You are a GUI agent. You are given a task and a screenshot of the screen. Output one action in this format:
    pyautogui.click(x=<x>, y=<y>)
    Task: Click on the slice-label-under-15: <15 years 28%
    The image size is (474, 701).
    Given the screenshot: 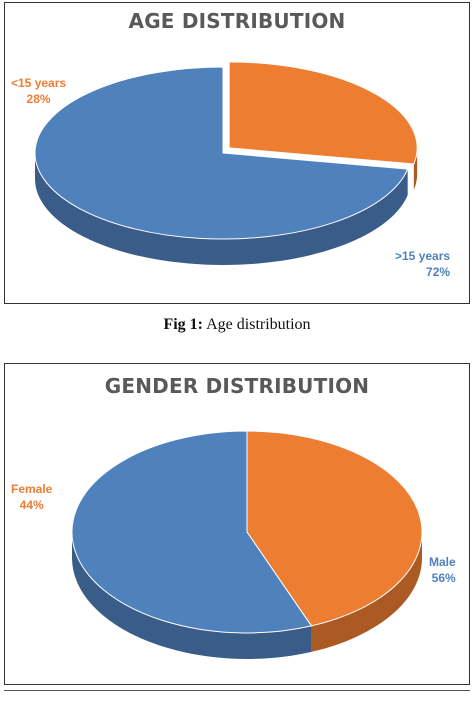 What is the action you would take?
    pyautogui.click(x=38, y=91)
    